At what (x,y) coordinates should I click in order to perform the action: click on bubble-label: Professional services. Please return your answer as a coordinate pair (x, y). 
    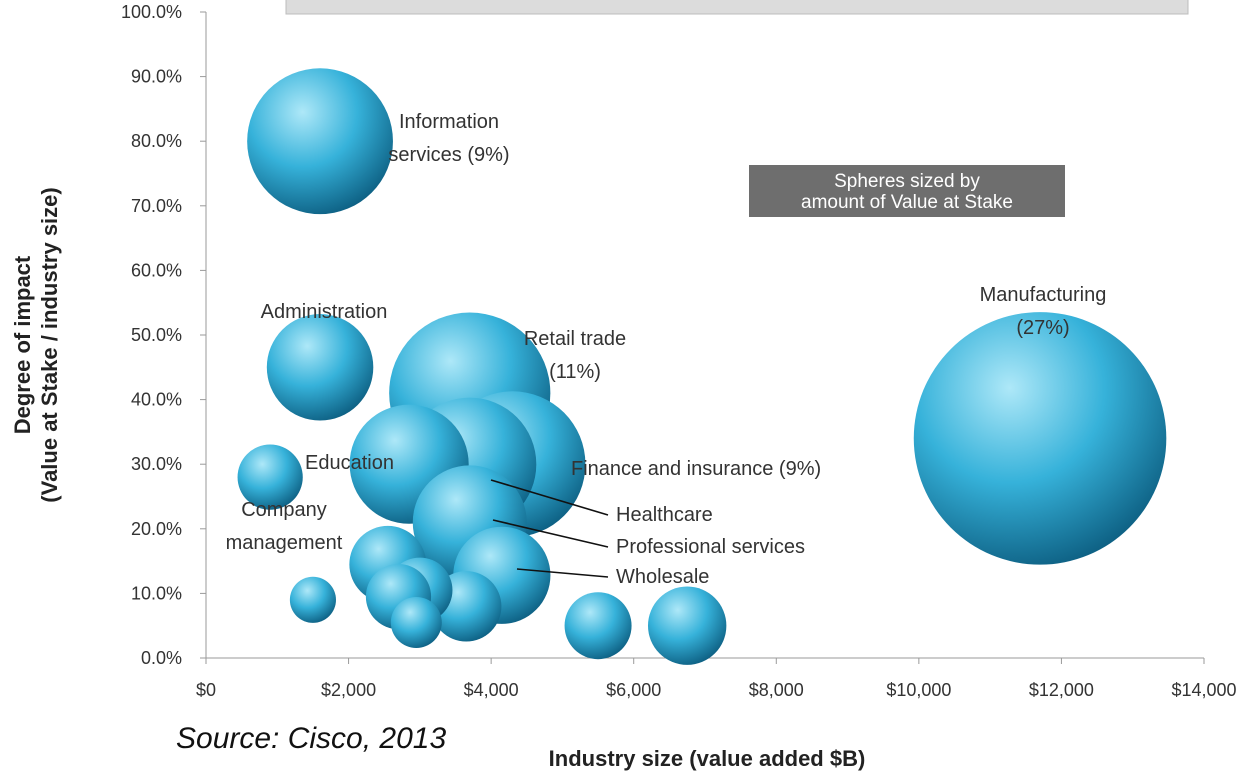
    Looking at the image, I should click on (710, 547).